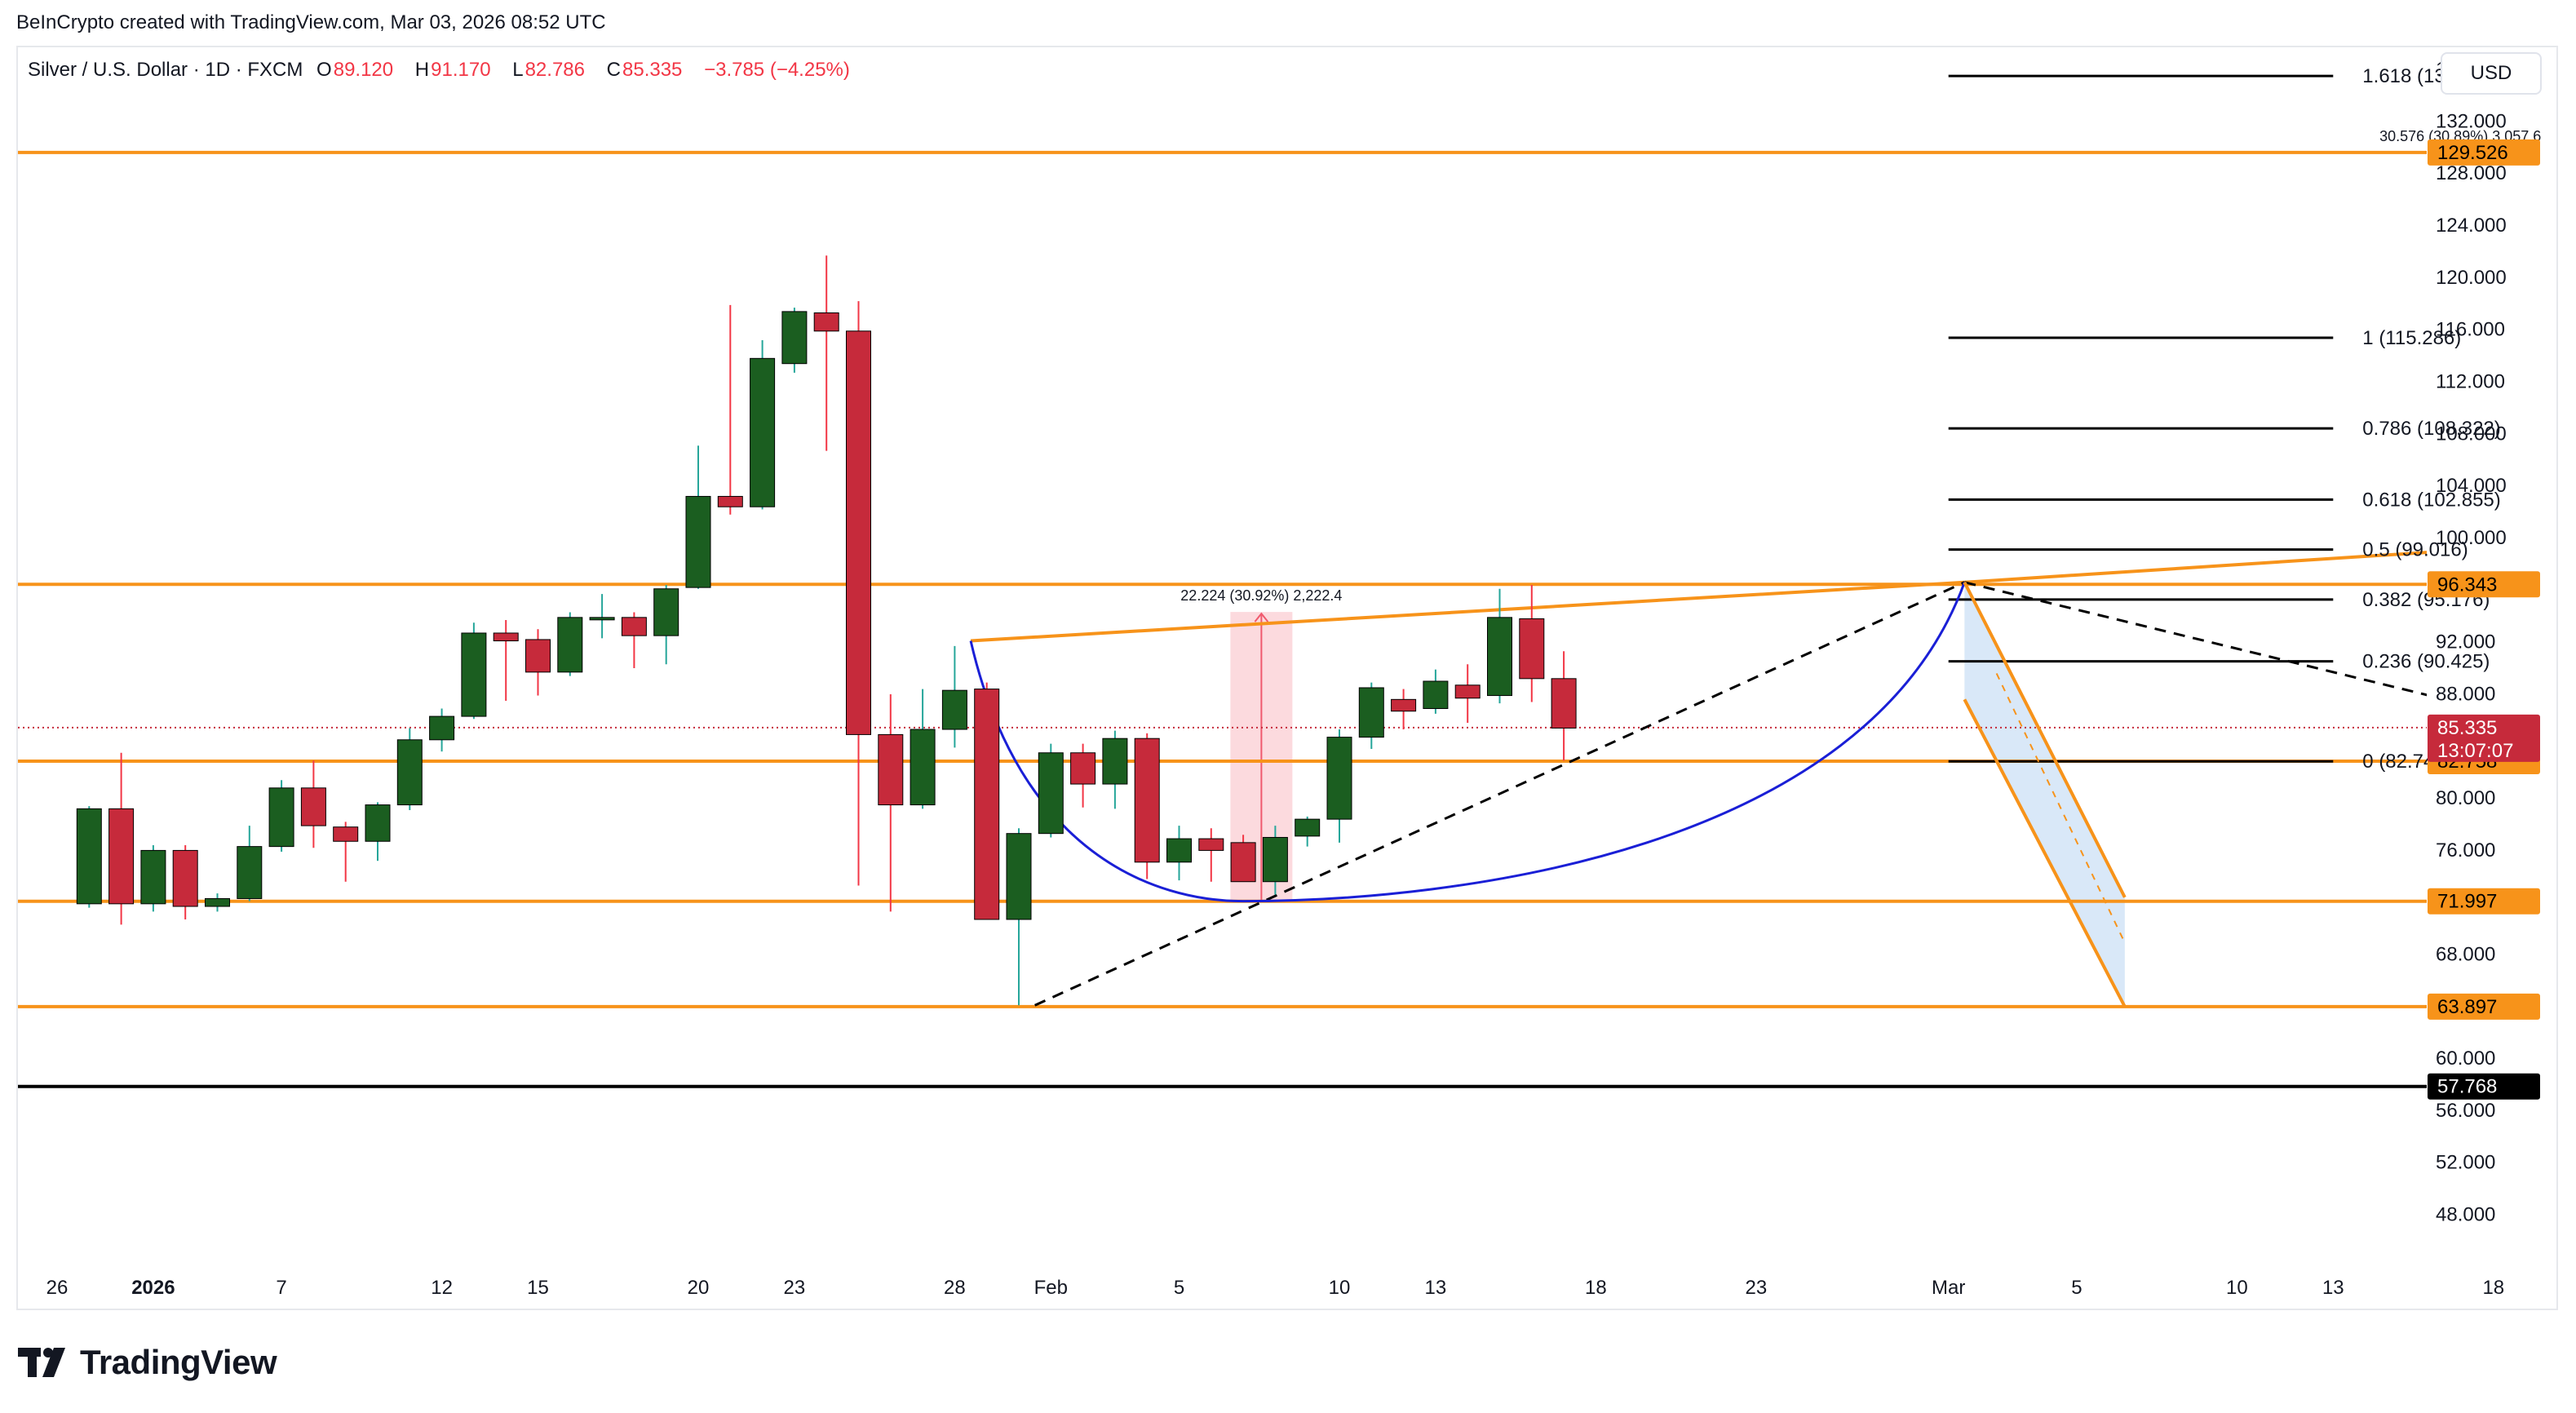  Describe the element at coordinates (2471, 434) in the screenshot. I see `y-tick-label: 108.000` at that location.